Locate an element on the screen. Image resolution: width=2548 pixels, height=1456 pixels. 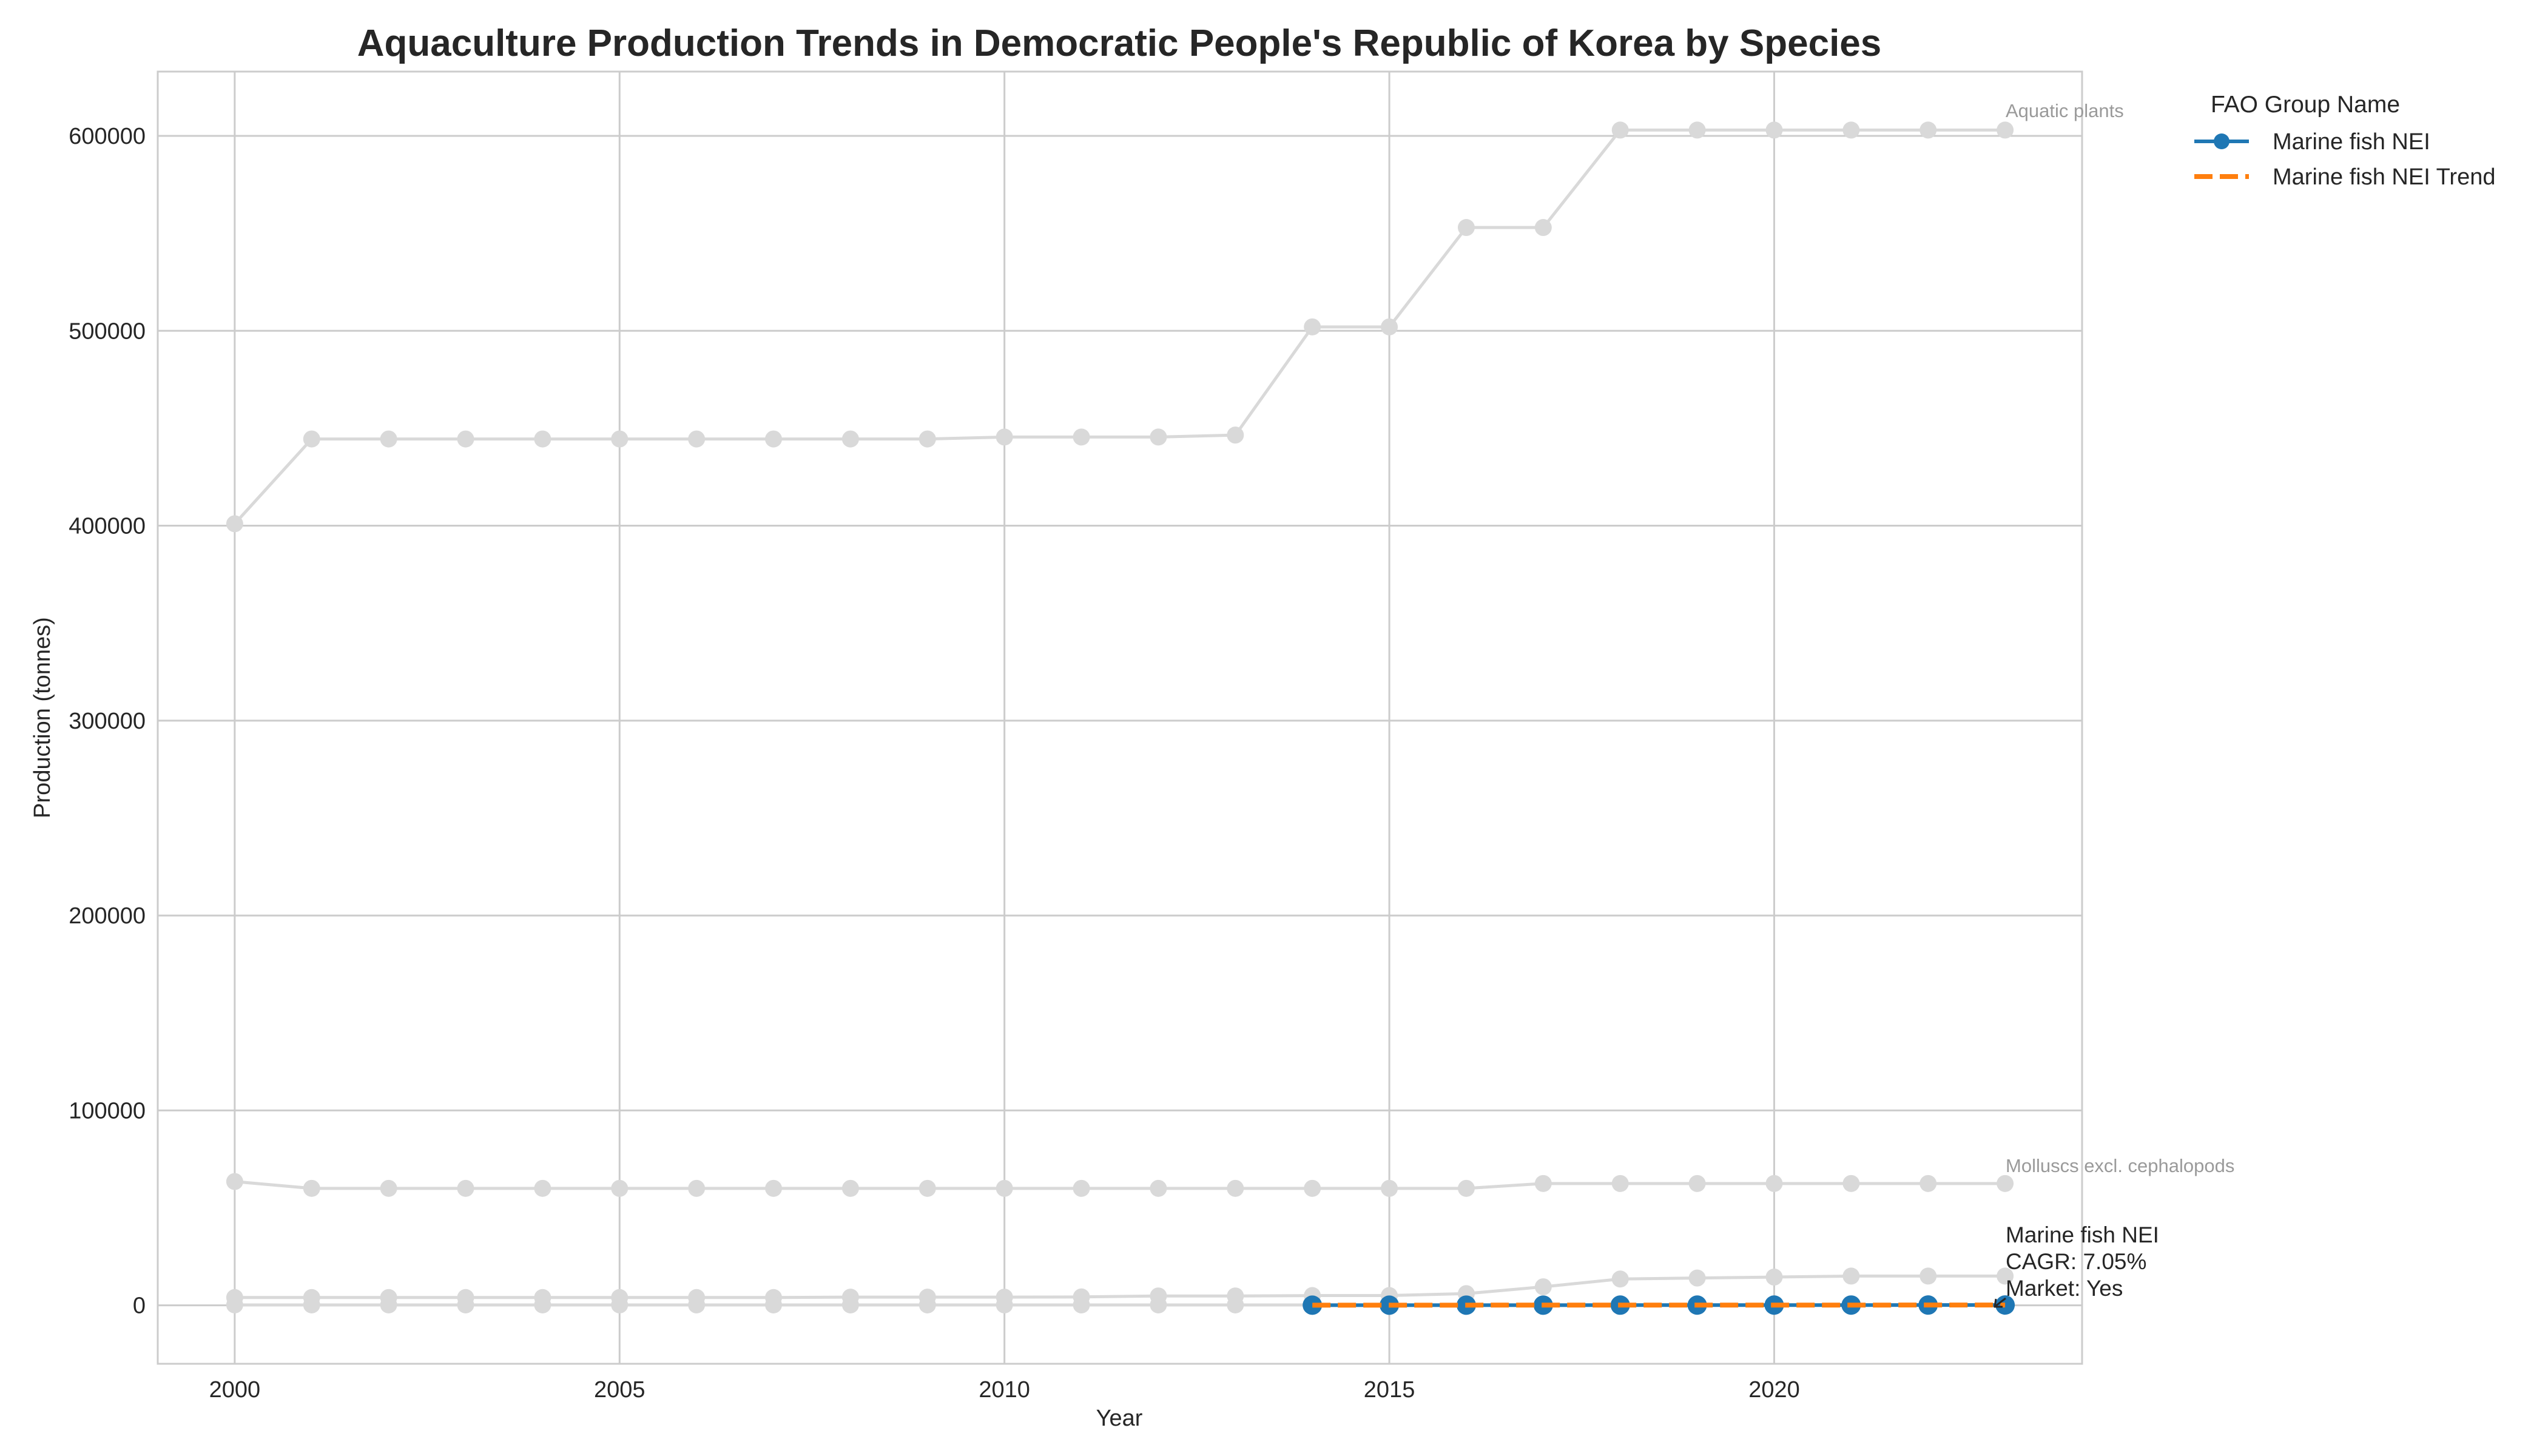
legend-label-trend: Marine fish NEI Trend is located at coordinates (2384, 177).